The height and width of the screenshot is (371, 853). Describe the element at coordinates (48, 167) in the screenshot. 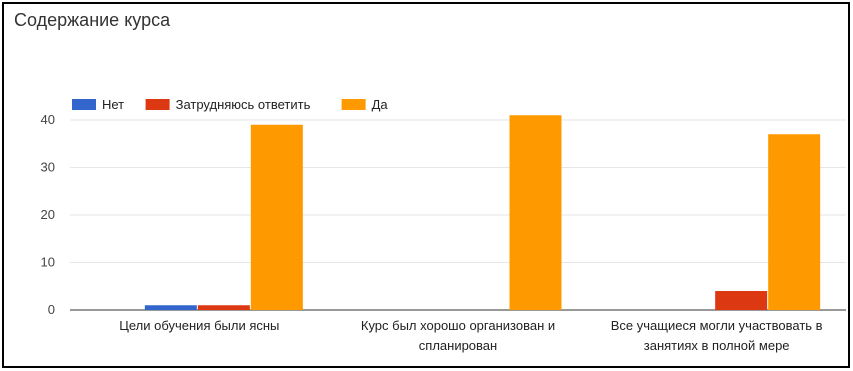

I see `y-tick-label: 30` at that location.